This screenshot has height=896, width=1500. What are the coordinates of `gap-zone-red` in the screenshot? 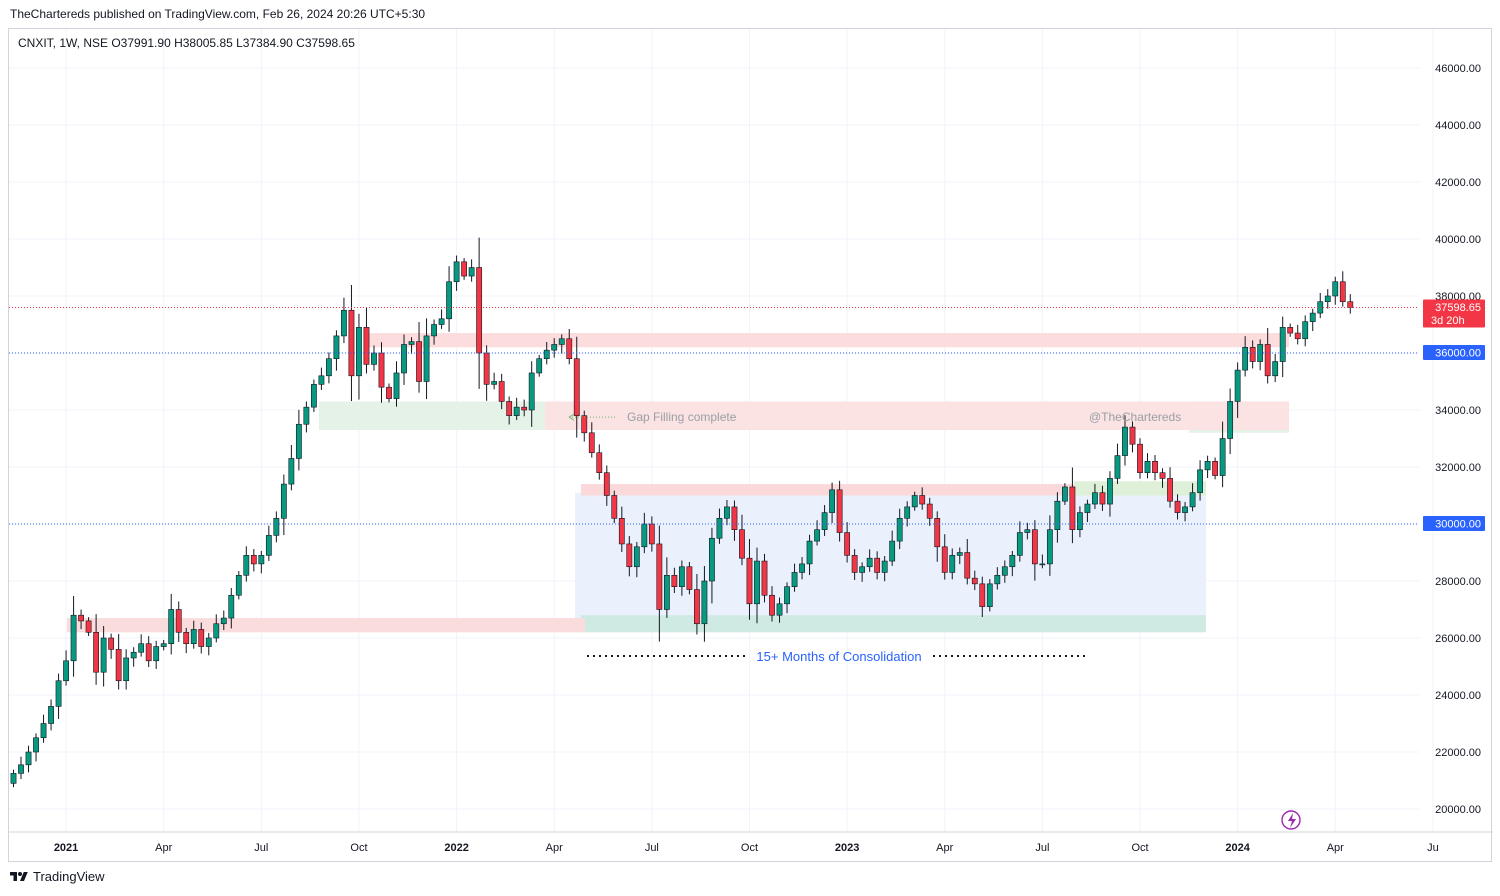 It's located at (917, 415).